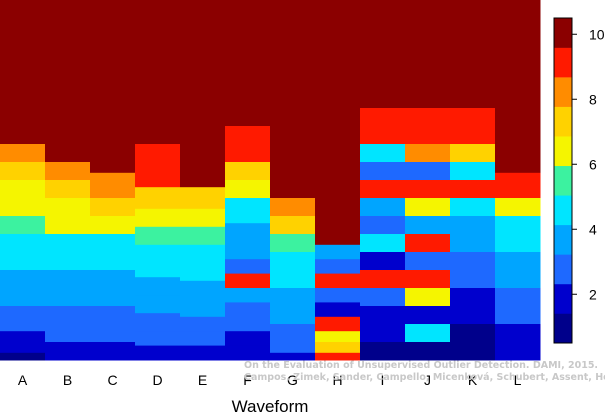 This screenshot has height=413, width=605. Describe the element at coordinates (270, 380) in the screenshot. I see `x-tick-labels: A B C D E F G H I J K L` at that location.